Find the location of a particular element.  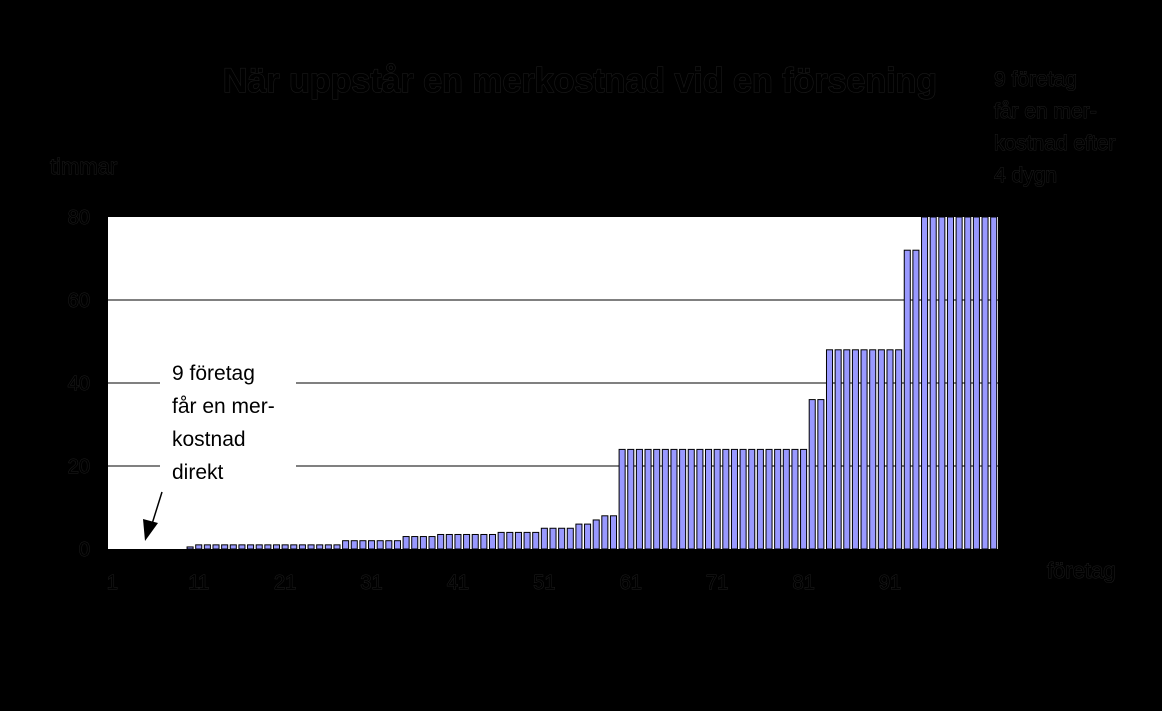

y-tick-label: 80 is located at coordinates (79, 218).